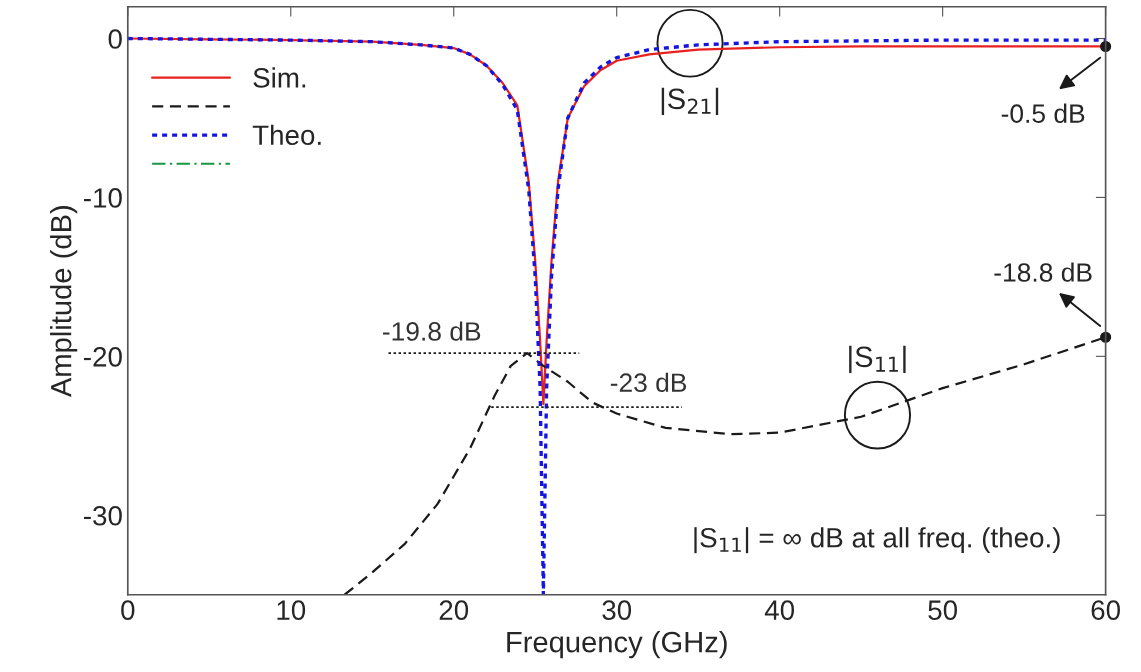 The height and width of the screenshot is (672, 1141). Describe the element at coordinates (943, 610) in the screenshot. I see `x-tick-label: 50` at that location.